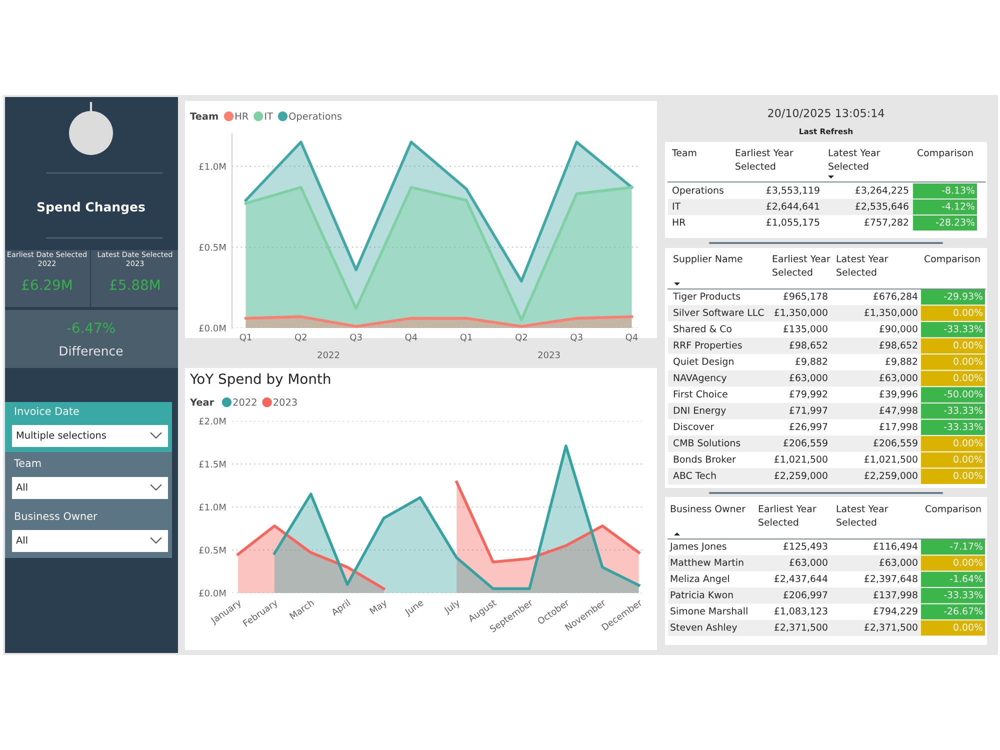 The width and height of the screenshot is (1000, 750). What do you see at coordinates (899, 410) in the screenshot?
I see `text: £47,998` at bounding box center [899, 410].